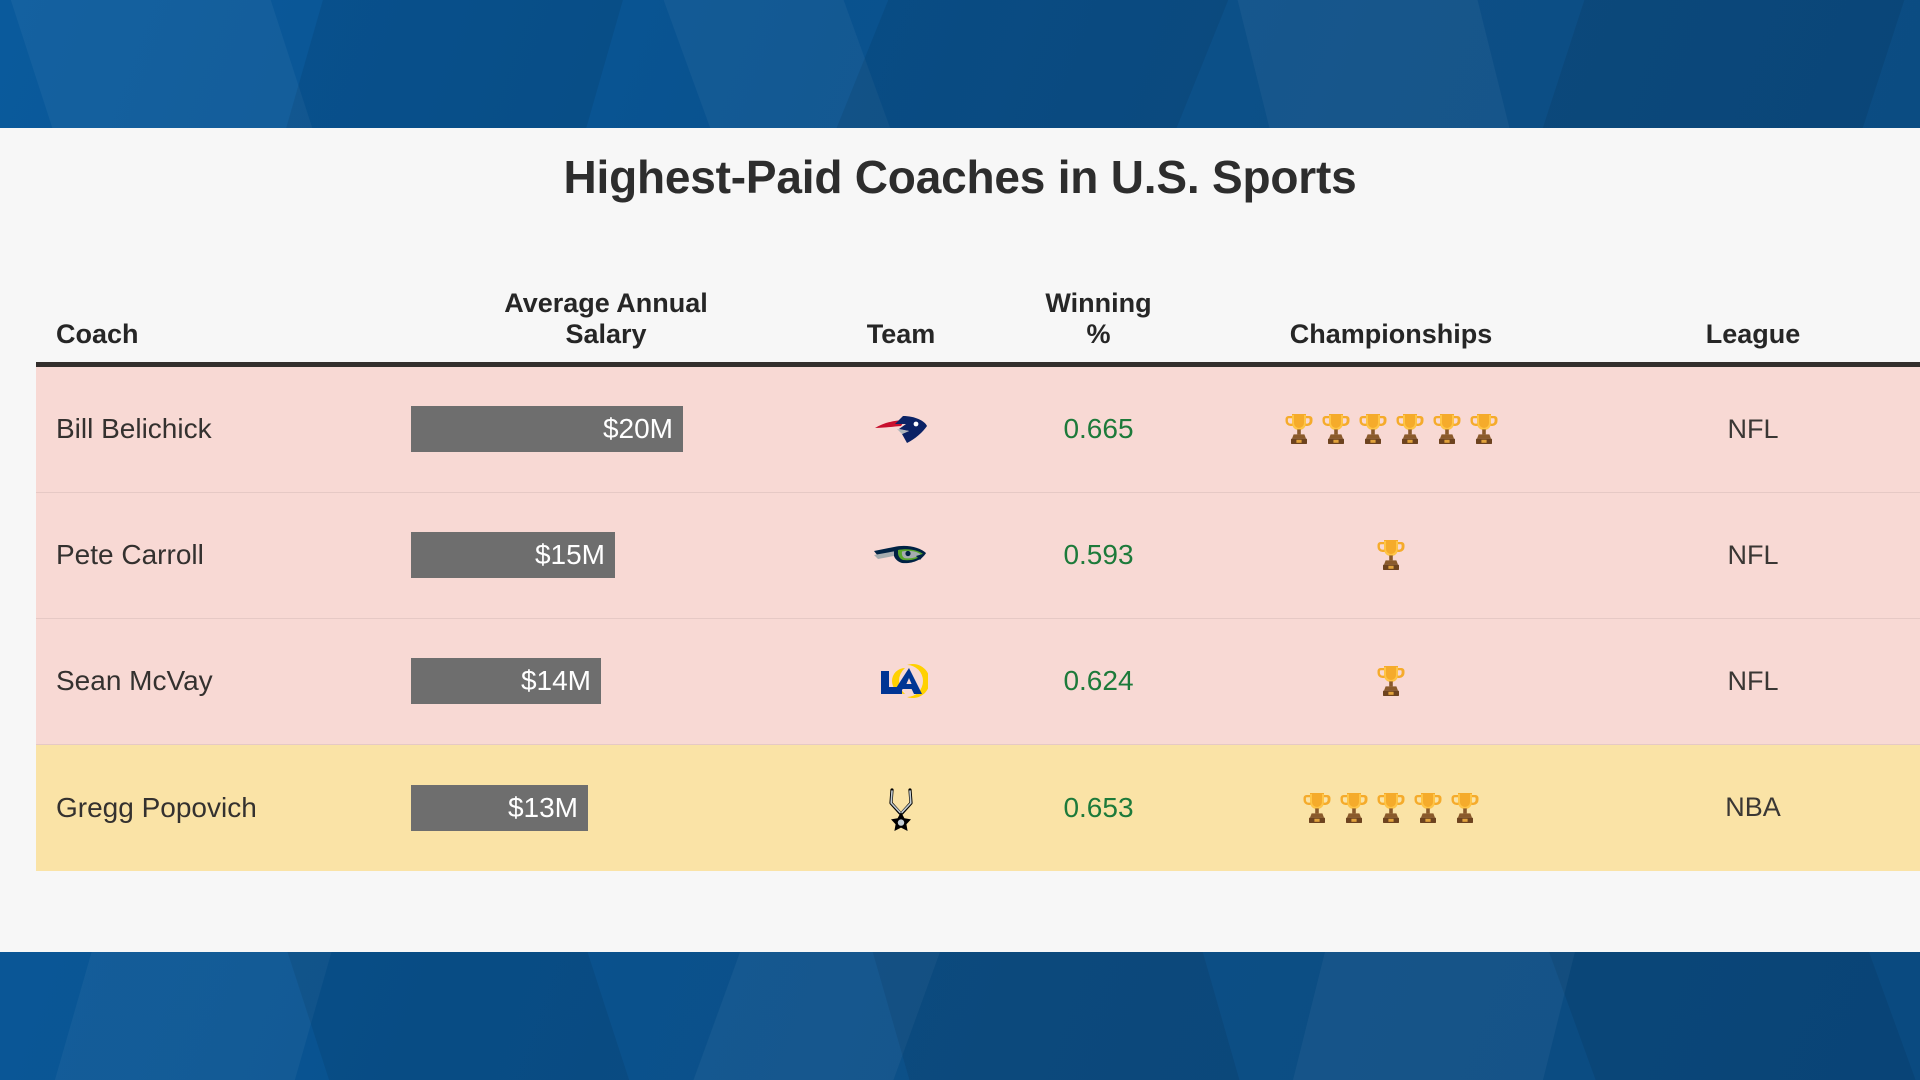 The image size is (1920, 1080). I want to click on column-header-salary-line2: Salary, so click(606, 333).